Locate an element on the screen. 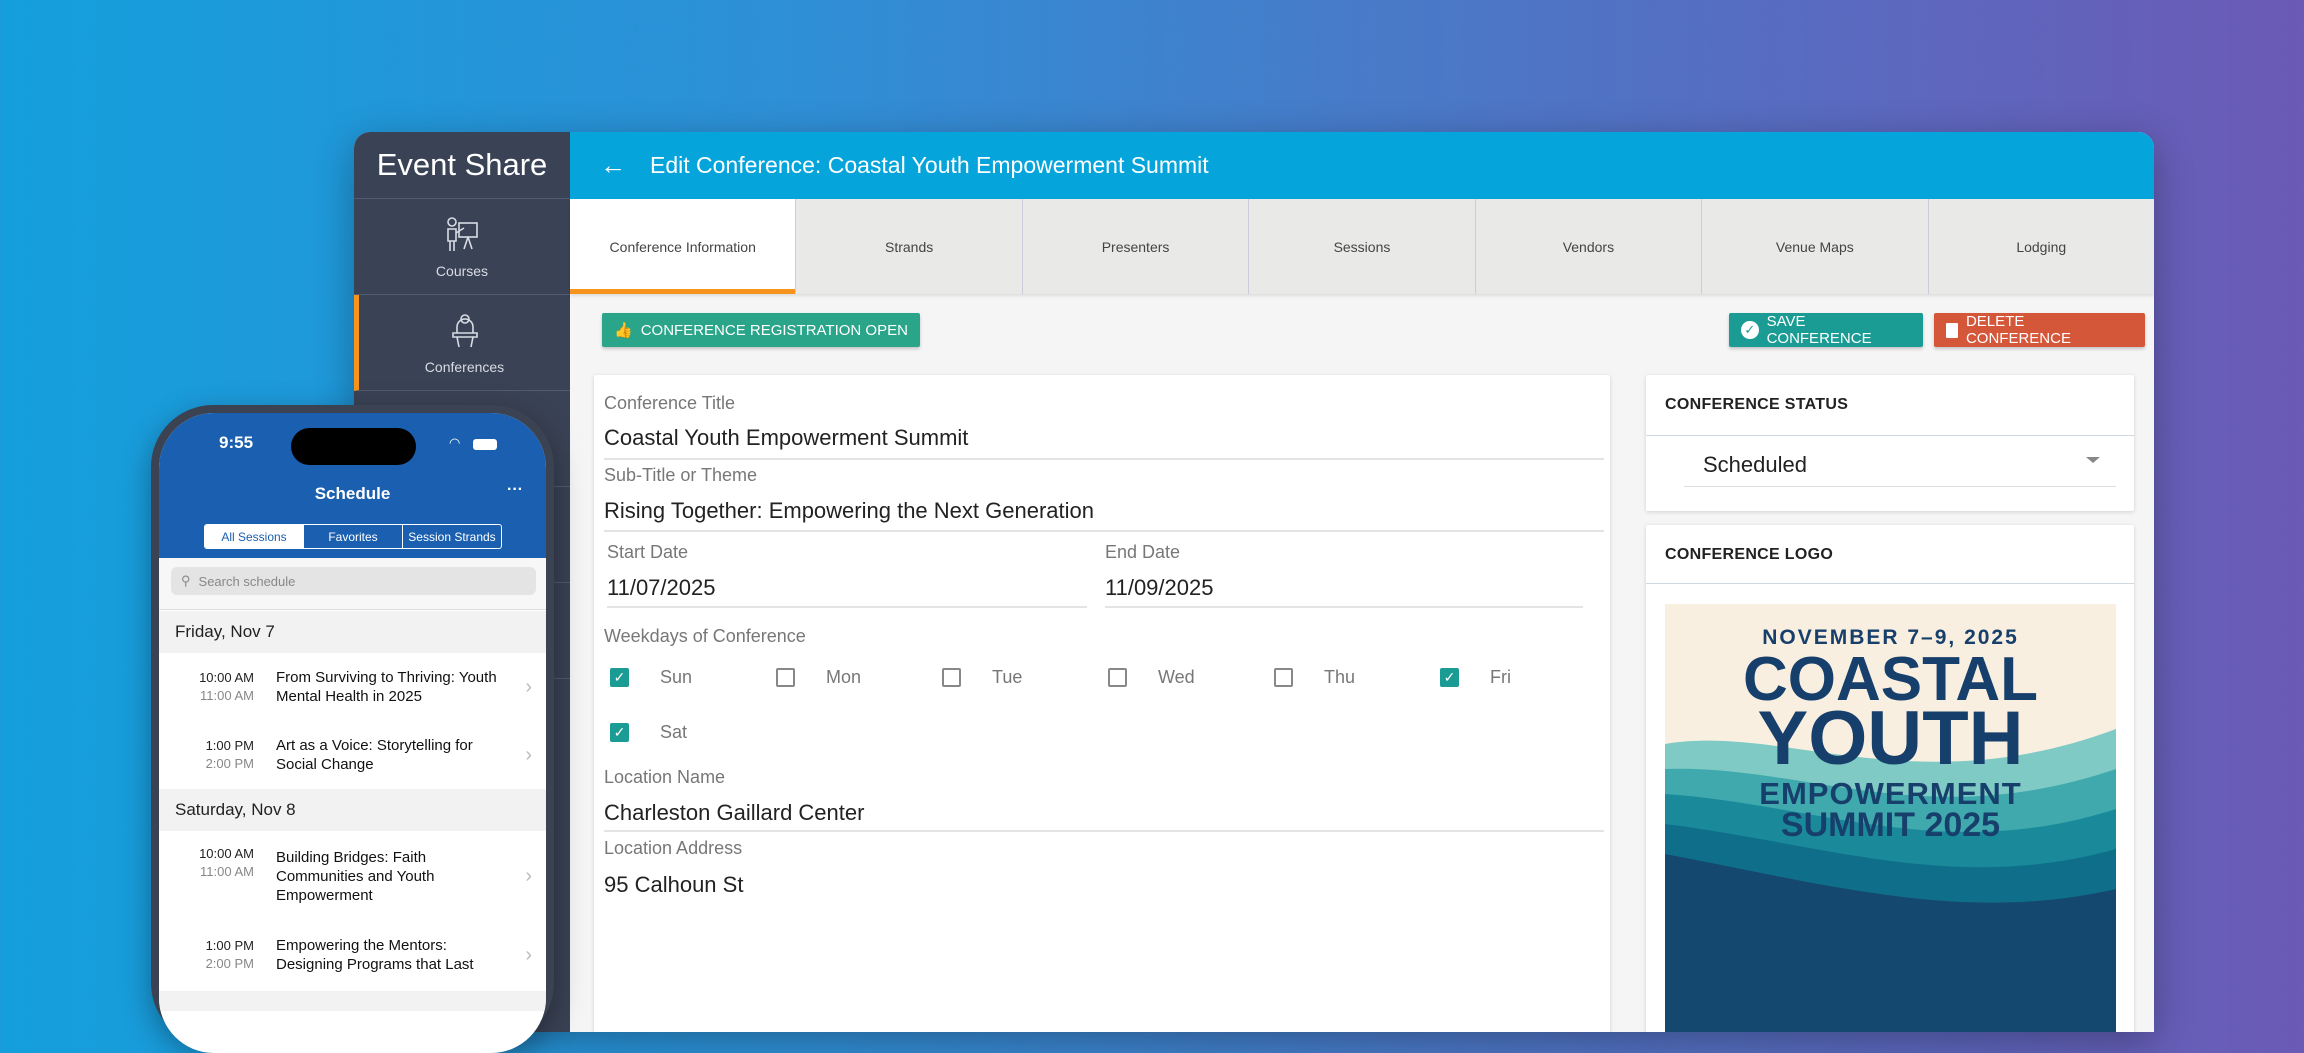  check-circle-icon: ✓ is located at coordinates (1750, 330).